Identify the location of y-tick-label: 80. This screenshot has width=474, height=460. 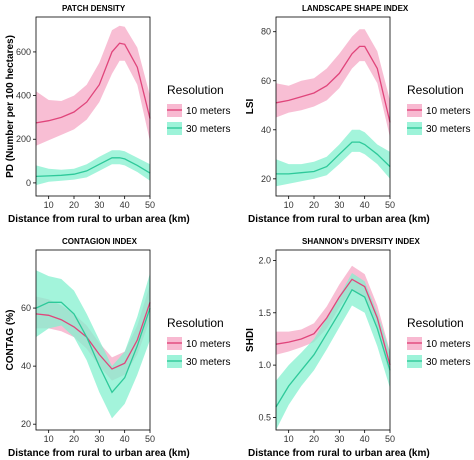
(266, 32).